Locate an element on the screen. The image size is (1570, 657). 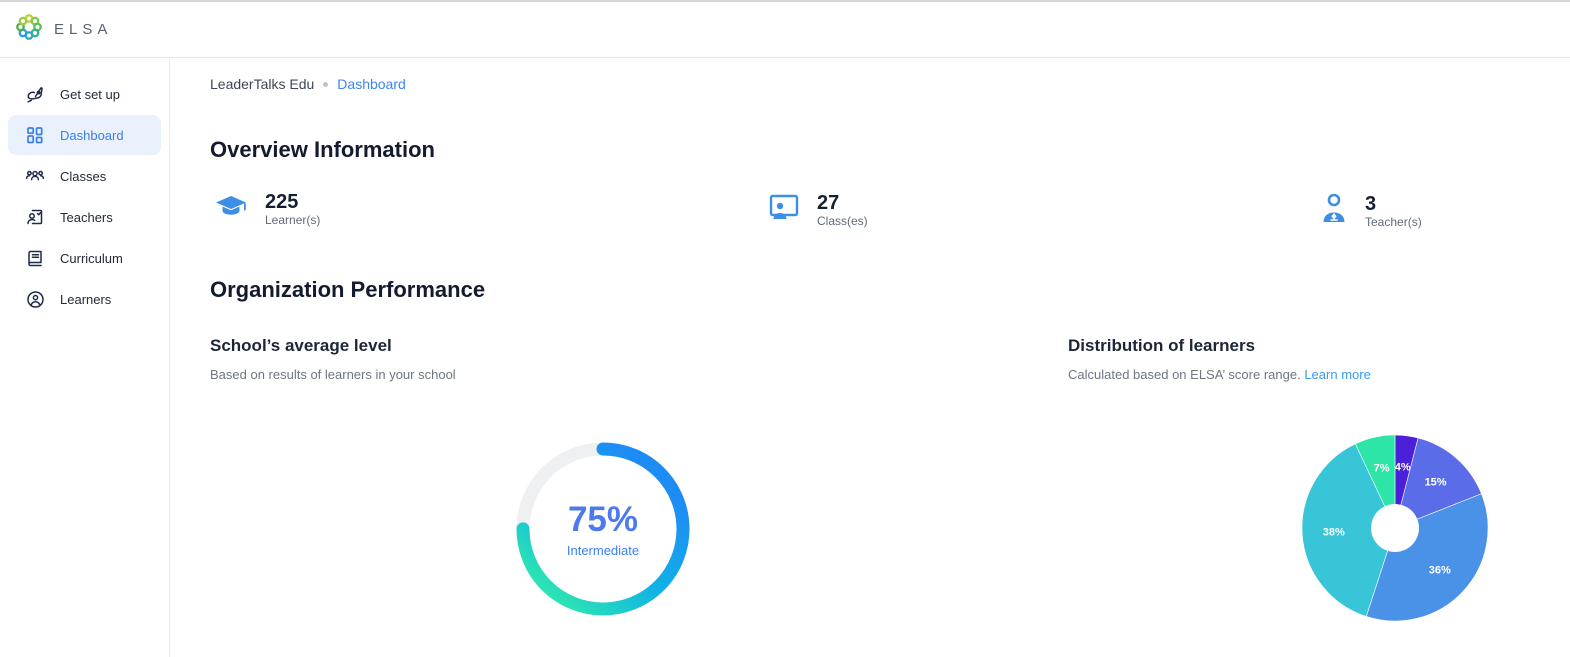
sidebar-item-label: Learners is located at coordinates (86, 299).